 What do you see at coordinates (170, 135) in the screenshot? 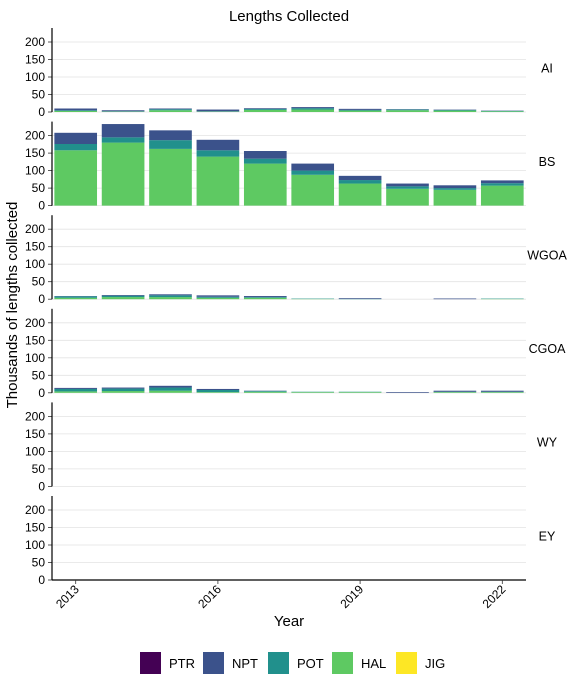
I see `bar-bs-2015-npt` at bounding box center [170, 135].